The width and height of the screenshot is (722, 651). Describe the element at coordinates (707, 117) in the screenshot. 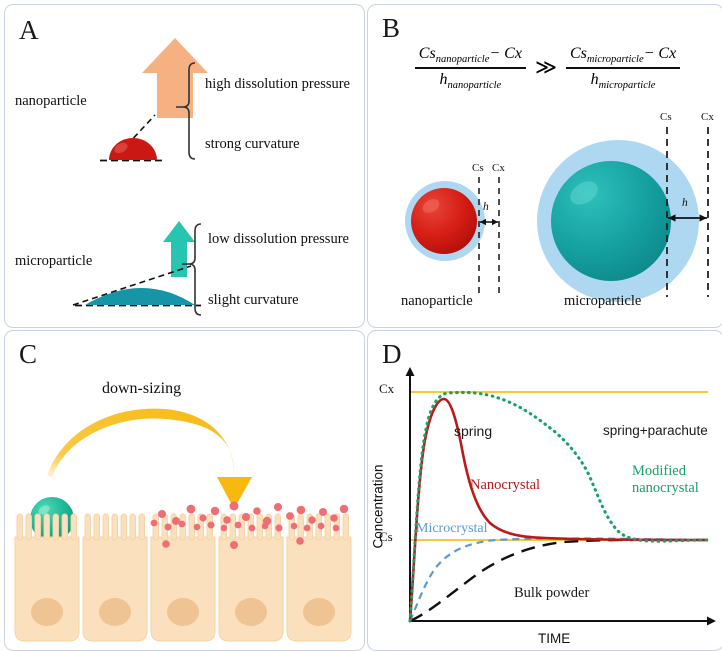

I see `micro-cx-label: Cx` at that location.